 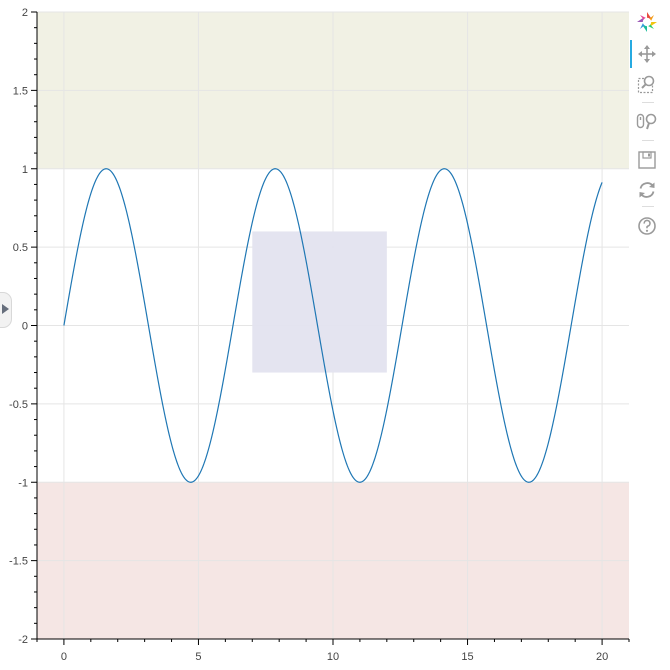 I want to click on pan-icon, so click(x=647, y=54).